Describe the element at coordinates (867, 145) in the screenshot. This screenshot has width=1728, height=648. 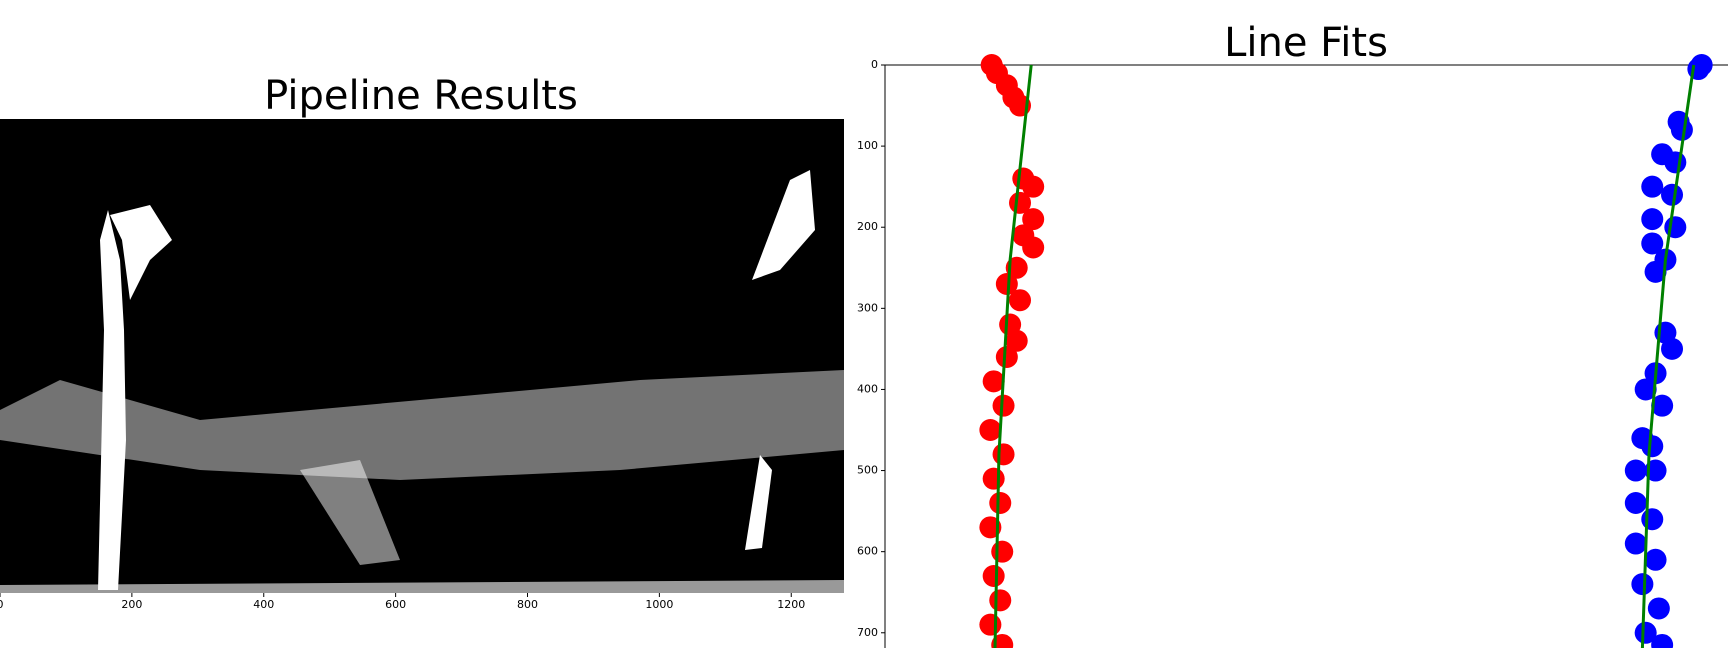
I see `y-tick-label: 100` at that location.